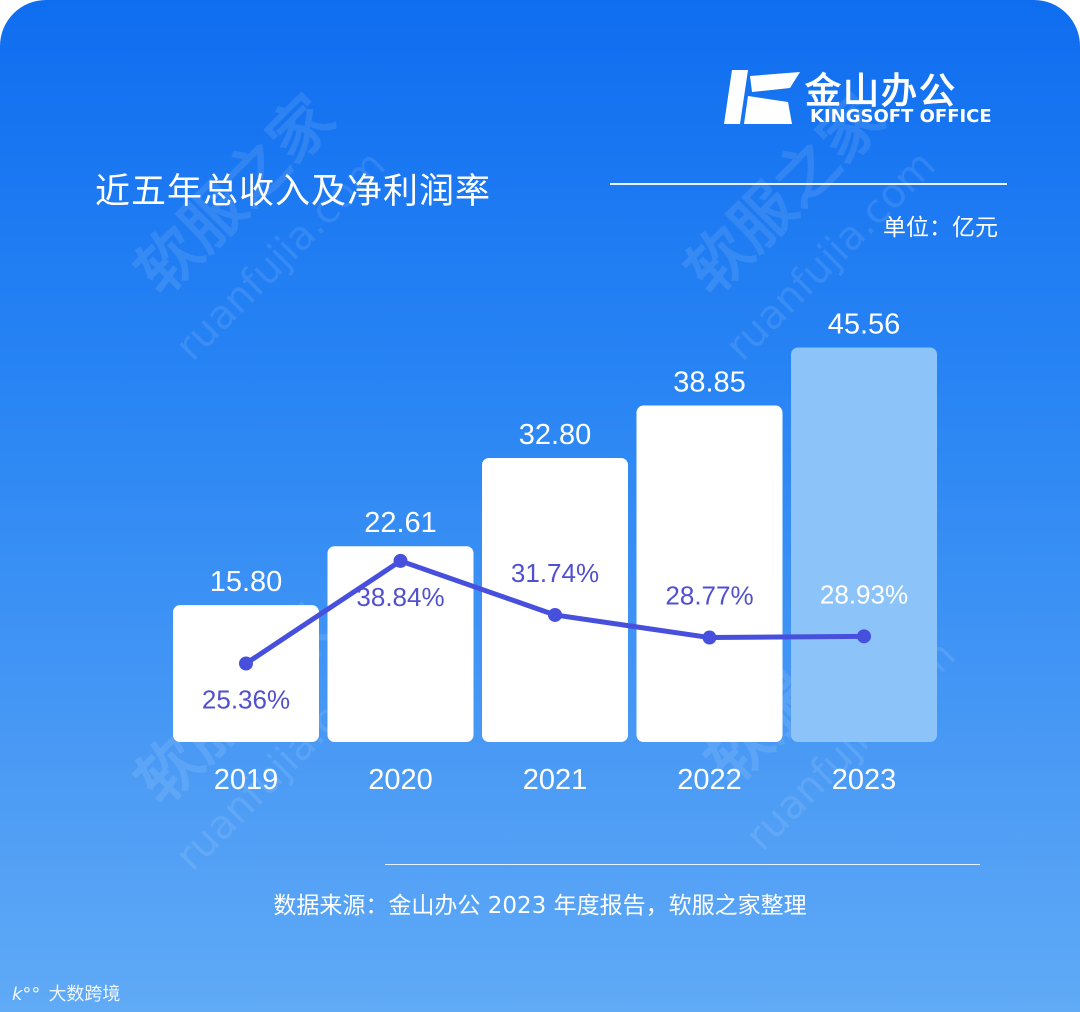 The width and height of the screenshot is (1080, 1012). Describe the element at coordinates (709, 573) in the screenshot. I see `bar-2022` at that location.